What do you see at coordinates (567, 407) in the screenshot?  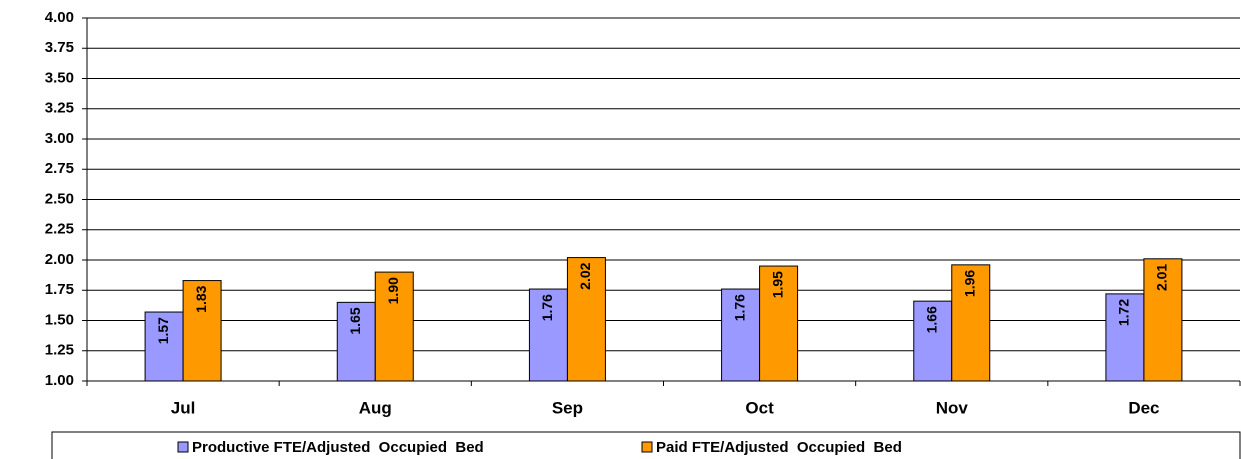 I see `x-tick-label: Sep` at bounding box center [567, 407].